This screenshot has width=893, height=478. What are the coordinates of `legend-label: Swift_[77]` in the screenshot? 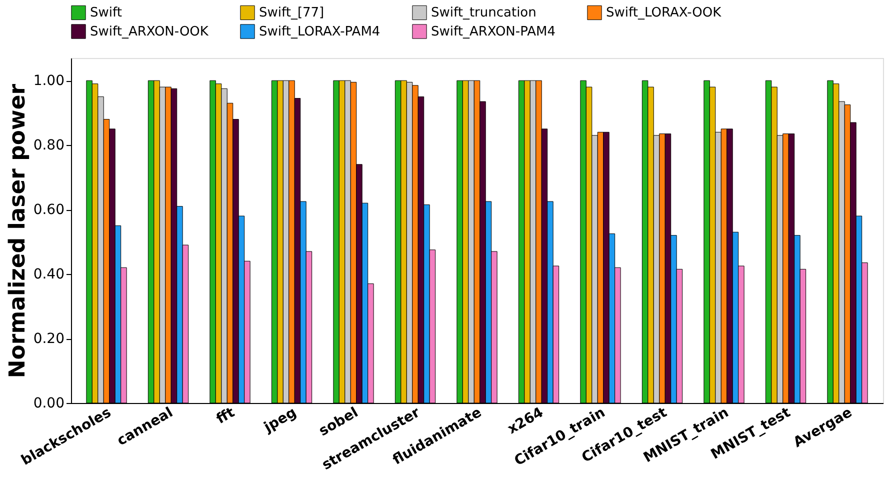 It's located at (291, 13).